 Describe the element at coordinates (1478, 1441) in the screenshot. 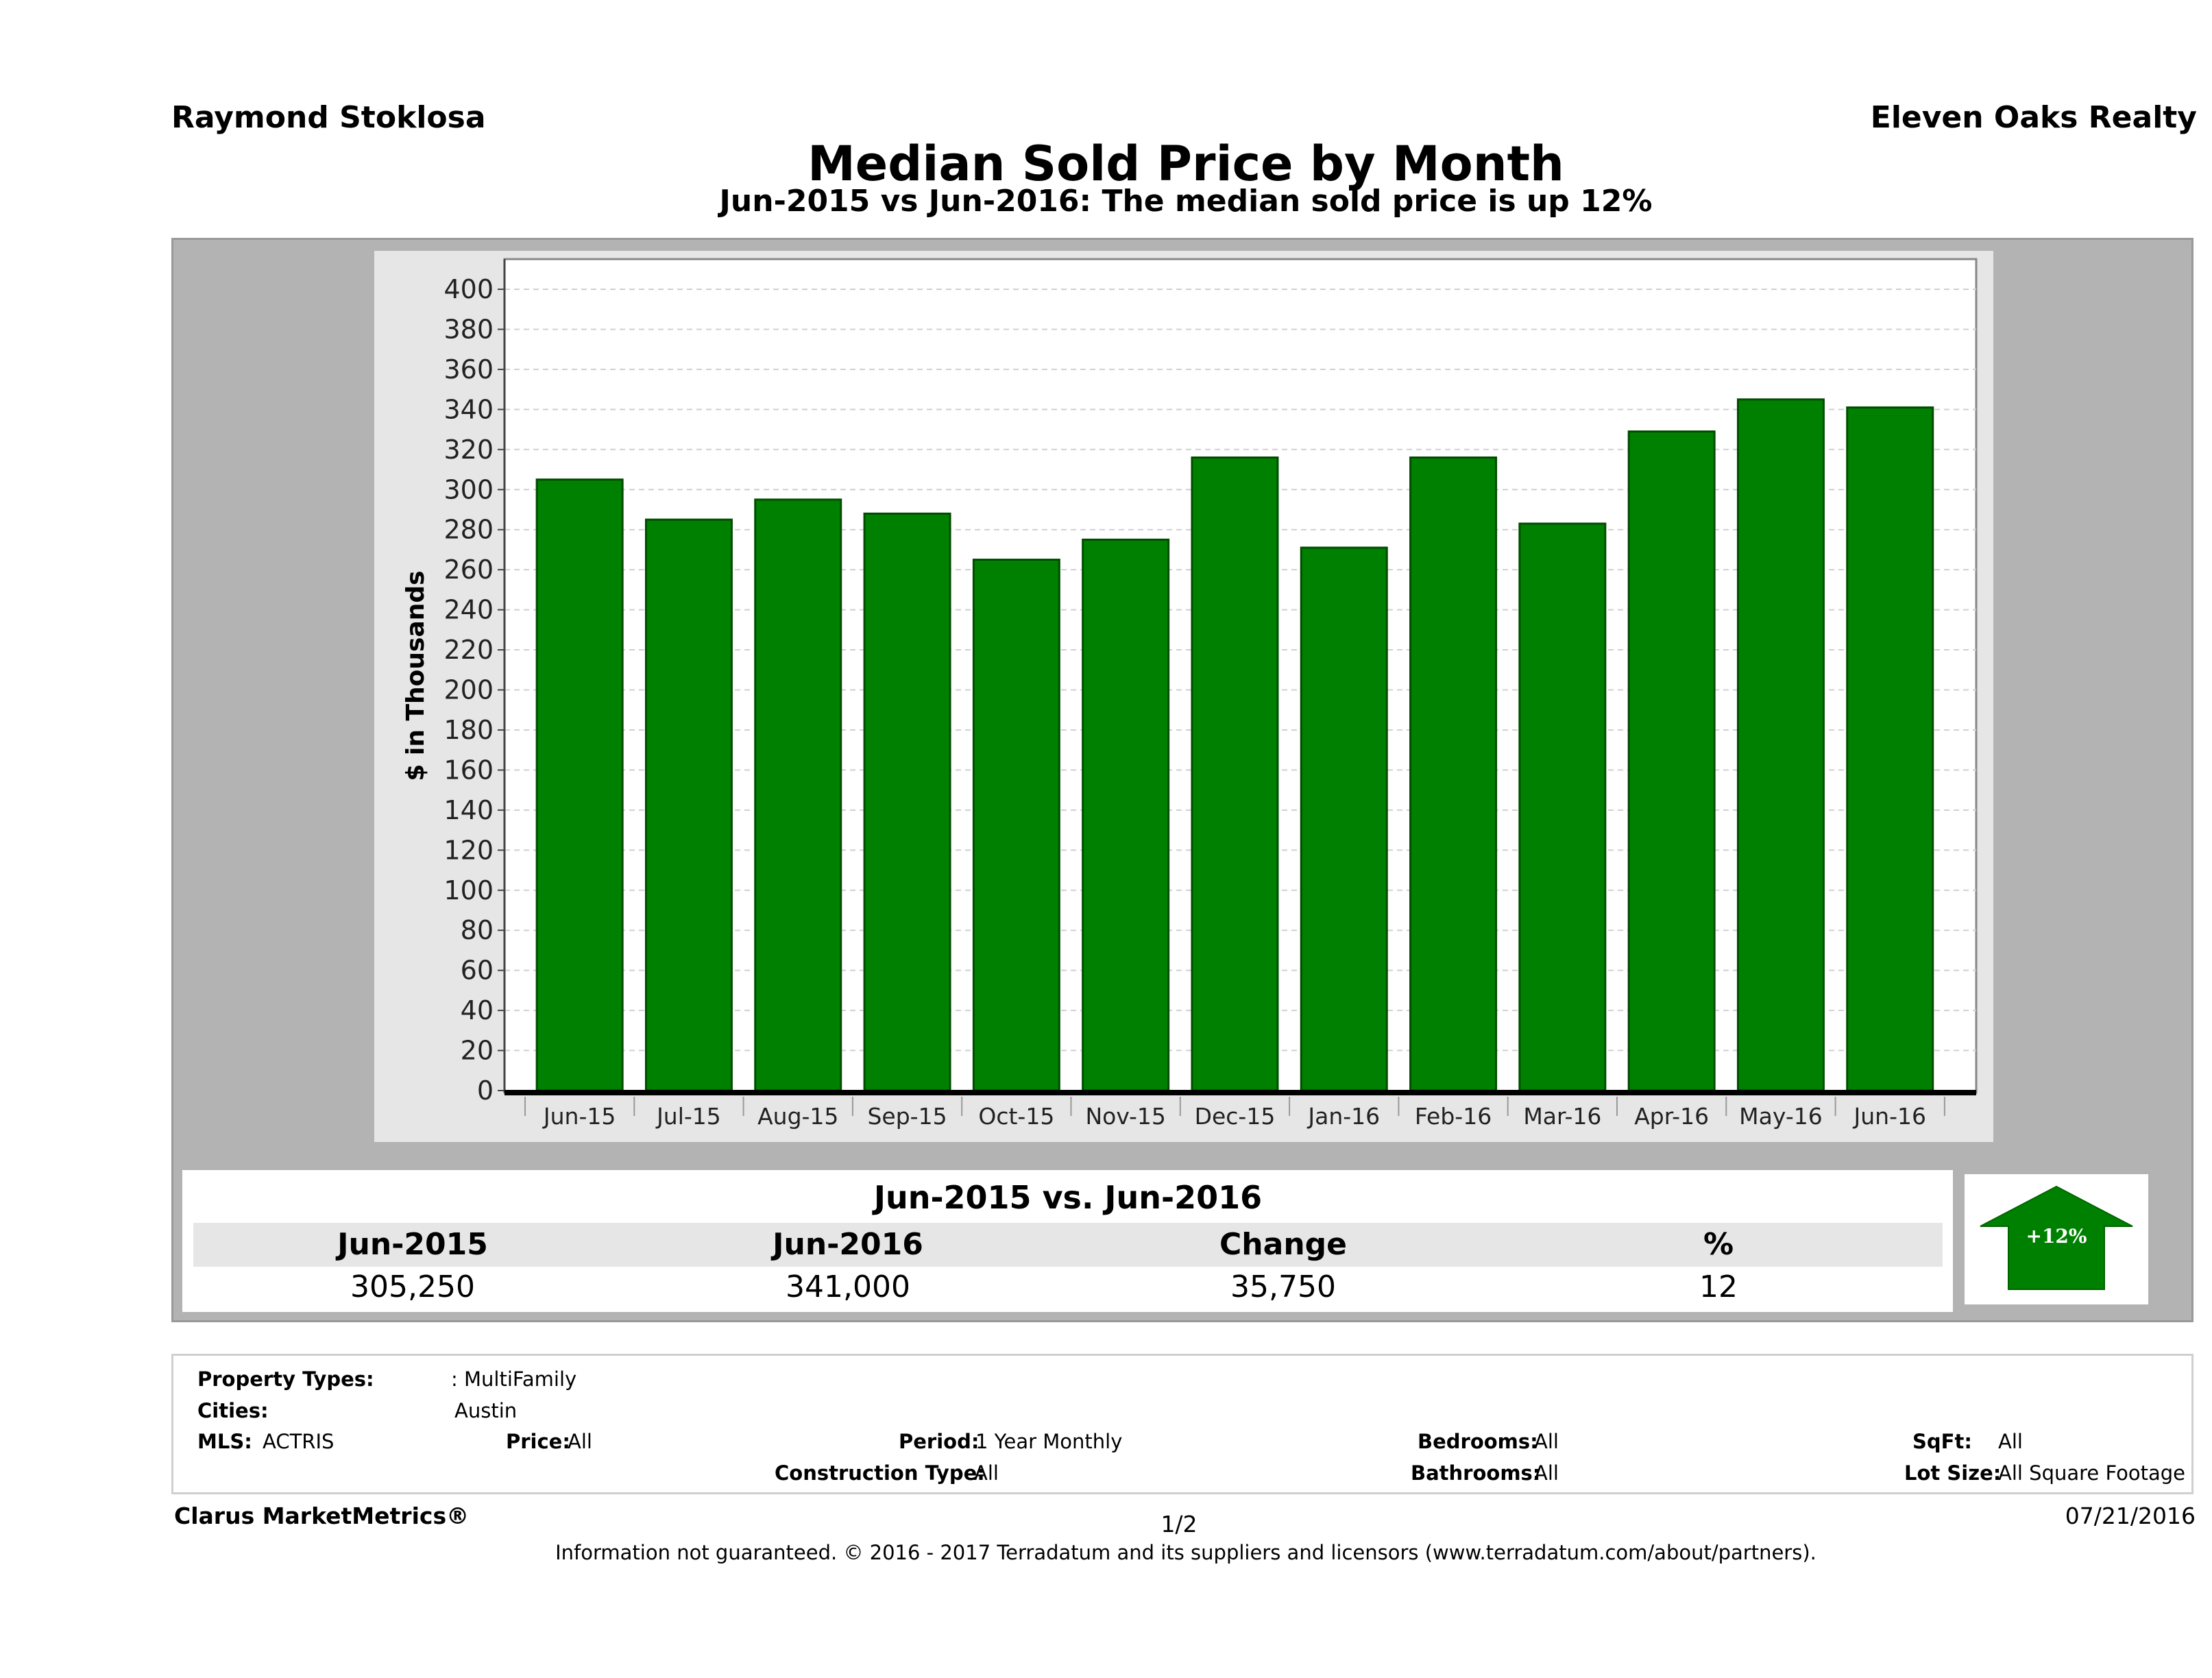

I see `bedrooms-label: Bedrooms:` at that location.